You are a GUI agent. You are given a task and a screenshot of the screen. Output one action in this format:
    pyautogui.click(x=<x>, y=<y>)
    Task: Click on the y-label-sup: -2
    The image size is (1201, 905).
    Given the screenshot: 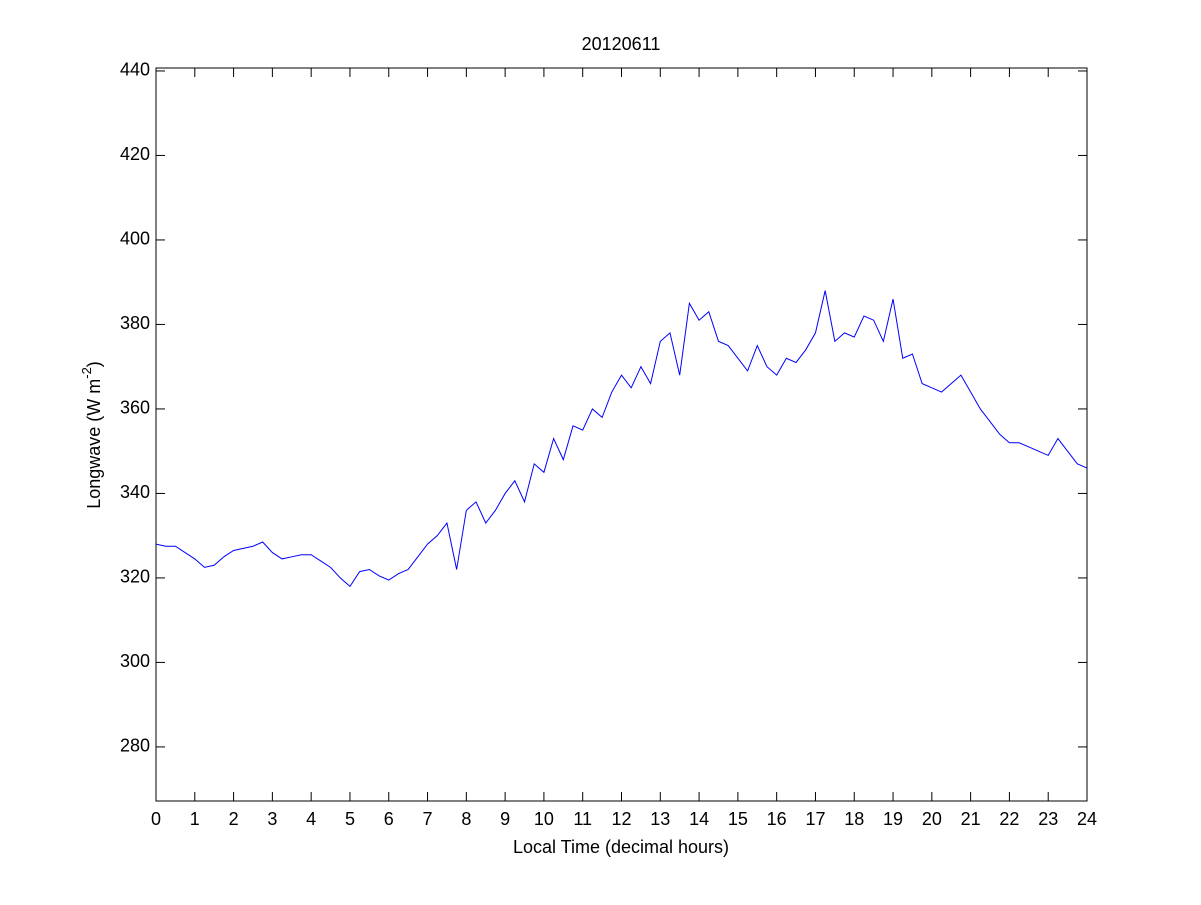 What is the action you would take?
    pyautogui.click(x=86, y=373)
    